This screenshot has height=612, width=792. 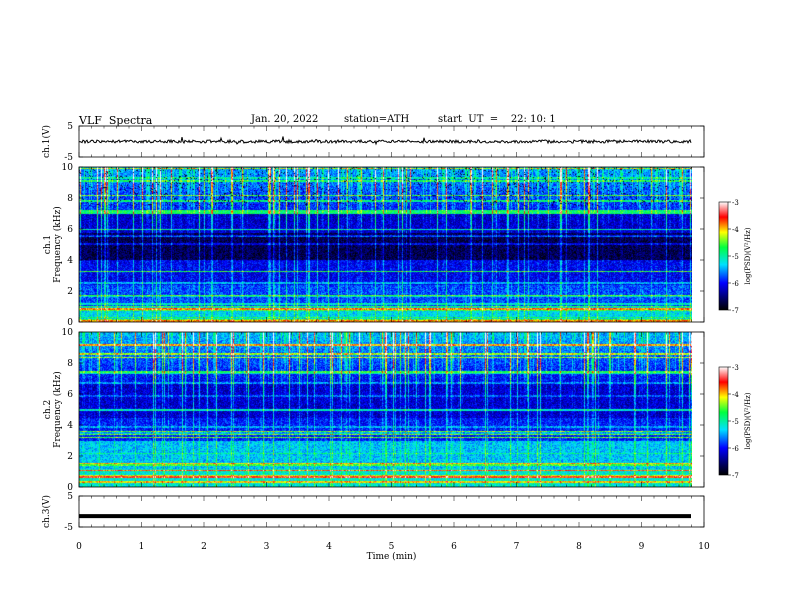 I want to click on ch2_spectrogram-colorbar-tick-label: -7, so click(x=735, y=476).